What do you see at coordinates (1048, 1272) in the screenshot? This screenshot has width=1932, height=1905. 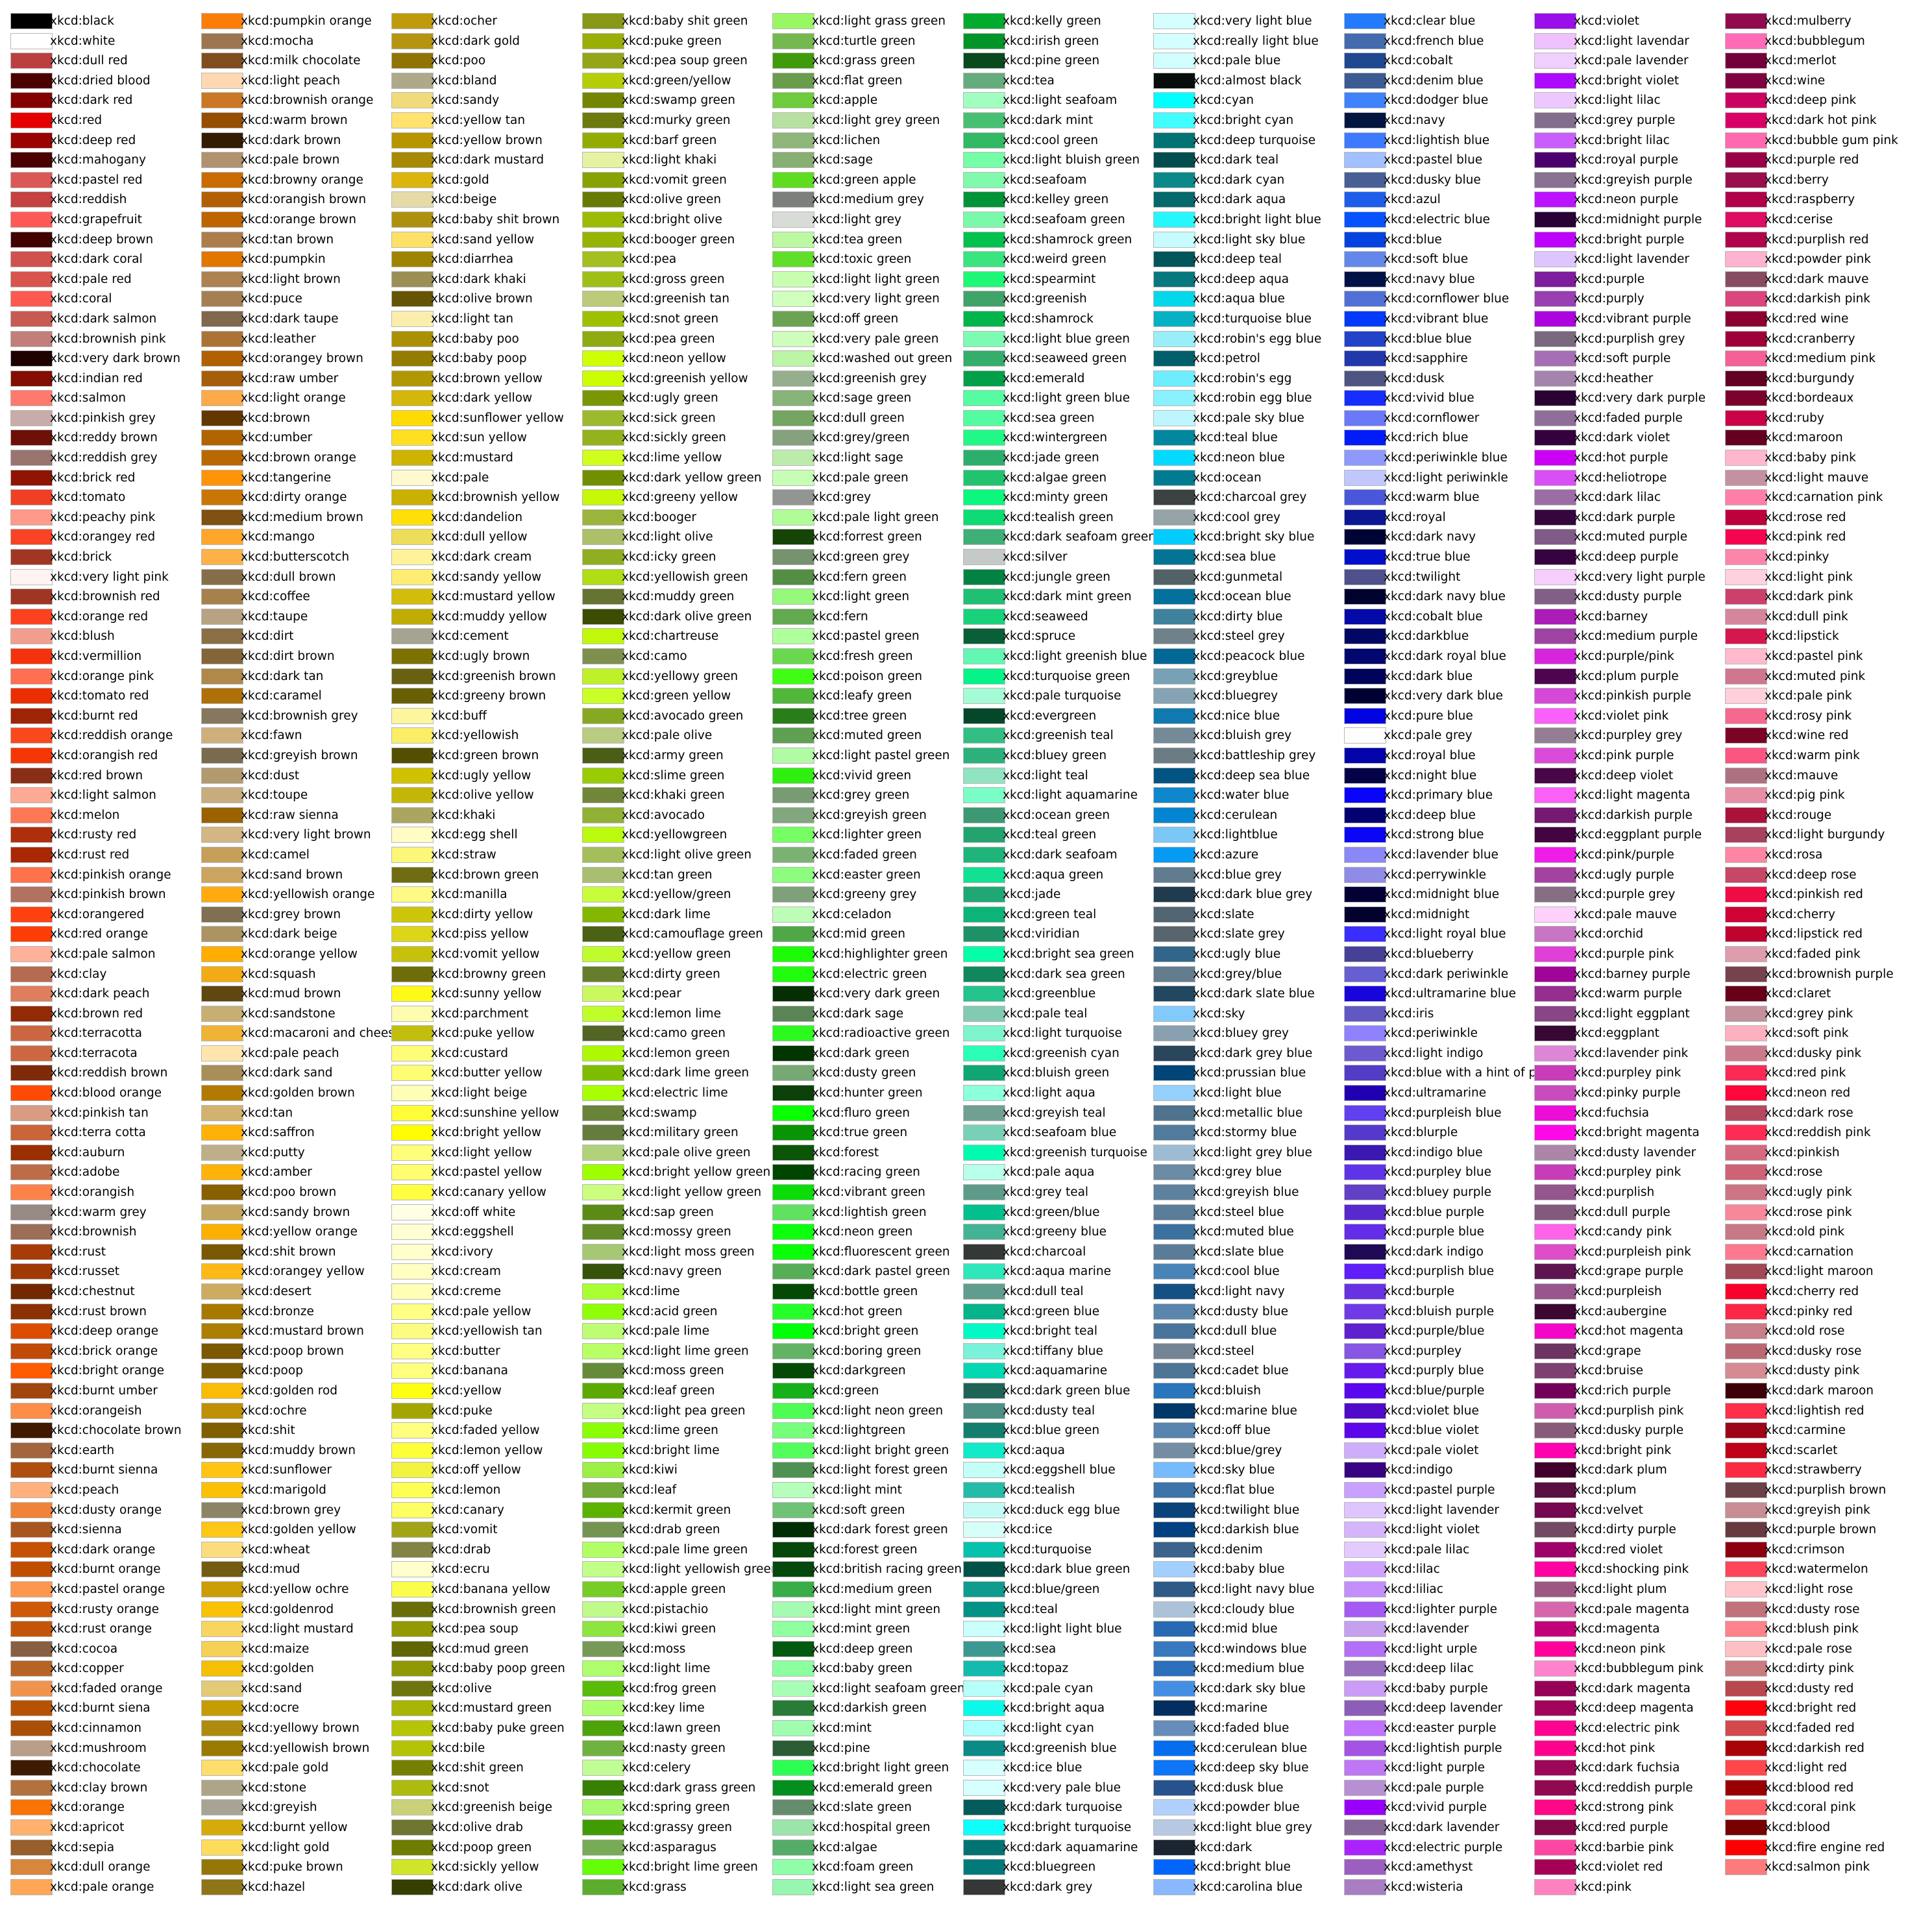 I see `color-entry: xkcd:aqua marine` at bounding box center [1048, 1272].